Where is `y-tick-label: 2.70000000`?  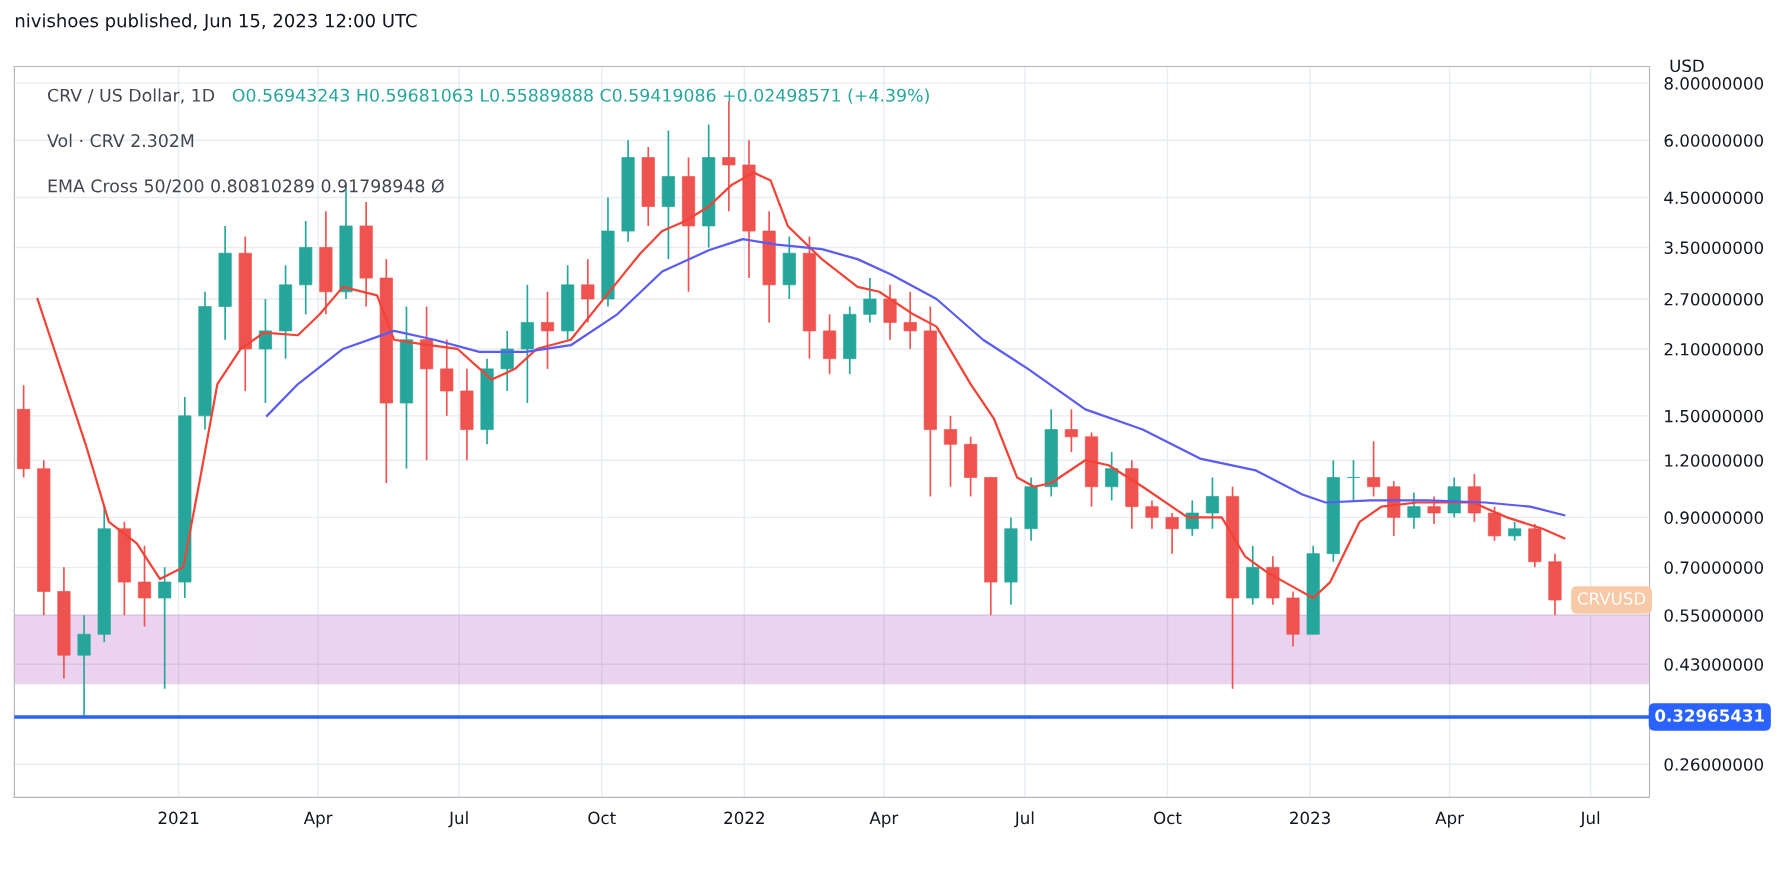
y-tick-label: 2.70000000 is located at coordinates (1714, 299).